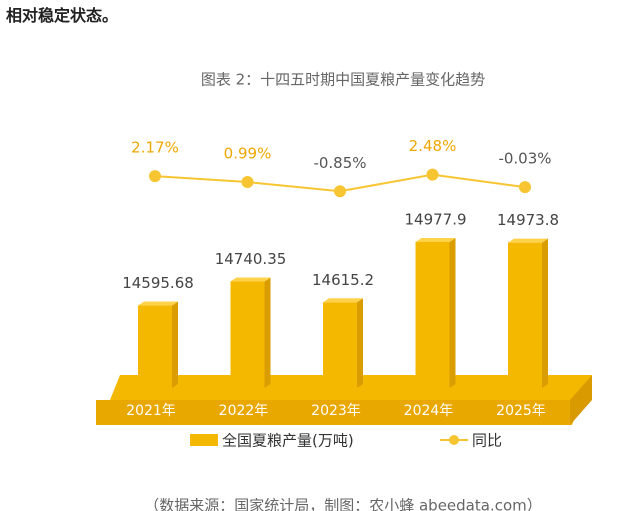  What do you see at coordinates (251, 259) in the screenshot?
I see `value-label: 14740.35` at bounding box center [251, 259].